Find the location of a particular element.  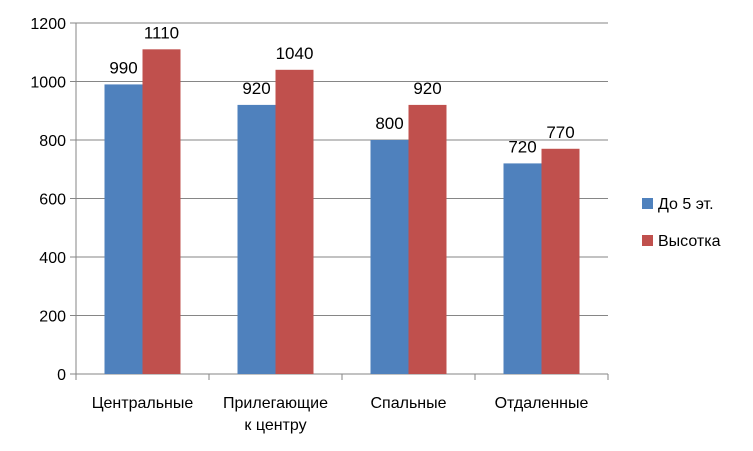

legend-label: Высотка is located at coordinates (689, 241).